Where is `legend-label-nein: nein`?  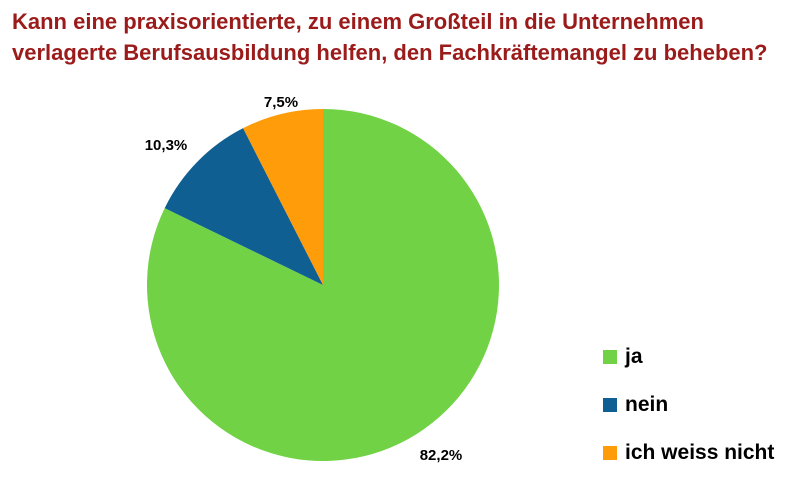
legend-label-nein: nein is located at coordinates (647, 404).